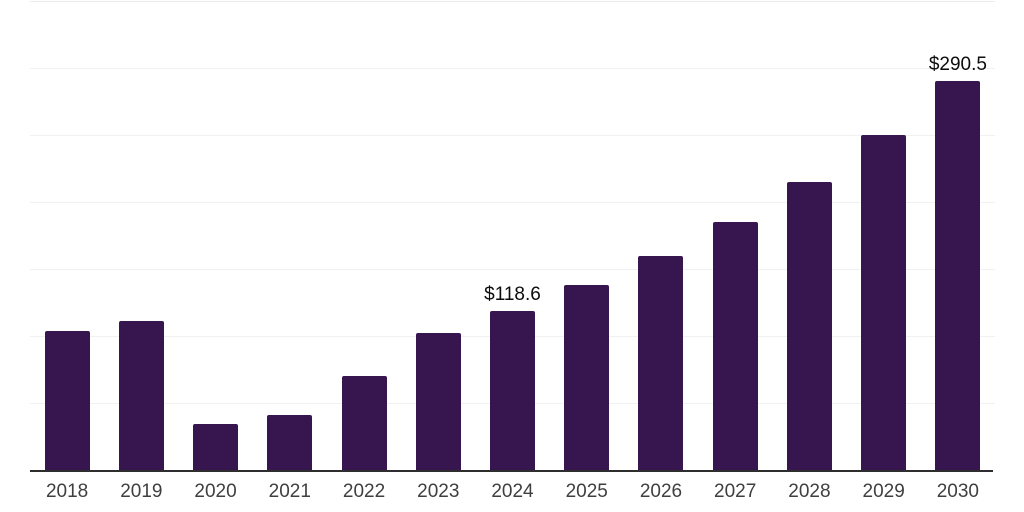  Describe the element at coordinates (883, 491) in the screenshot. I see `x-tick-label-2029: 2029` at that location.